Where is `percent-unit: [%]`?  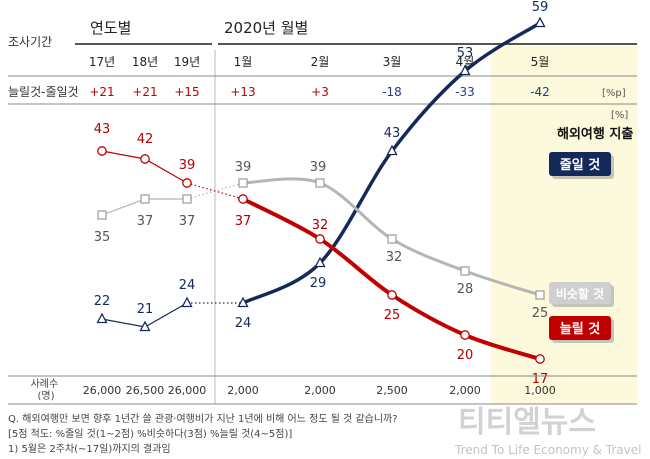 percent-unit: [%] is located at coordinates (619, 115).